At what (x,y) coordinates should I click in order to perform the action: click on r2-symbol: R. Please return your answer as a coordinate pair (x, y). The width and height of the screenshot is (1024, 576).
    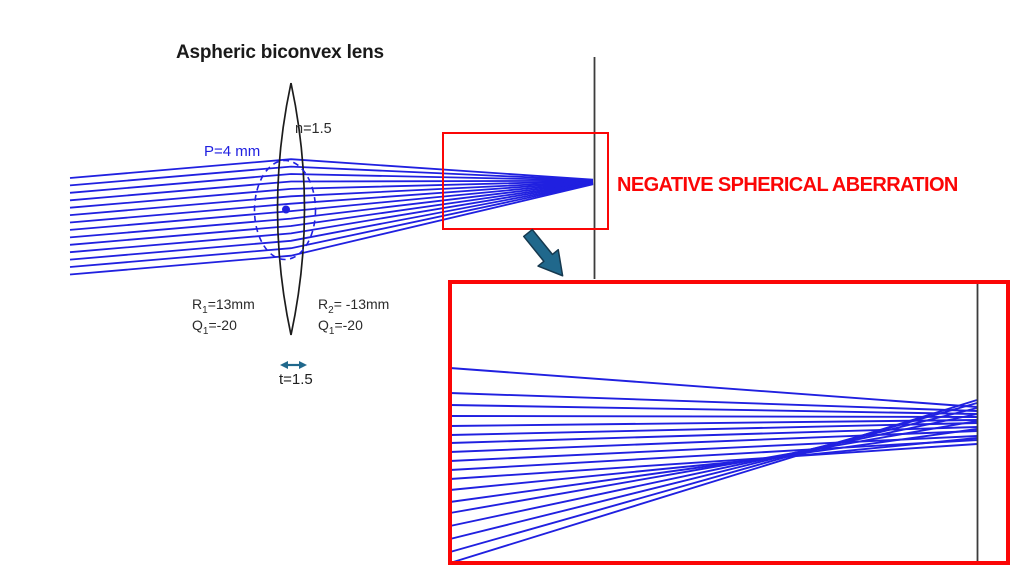
    Looking at the image, I should click on (323, 304).